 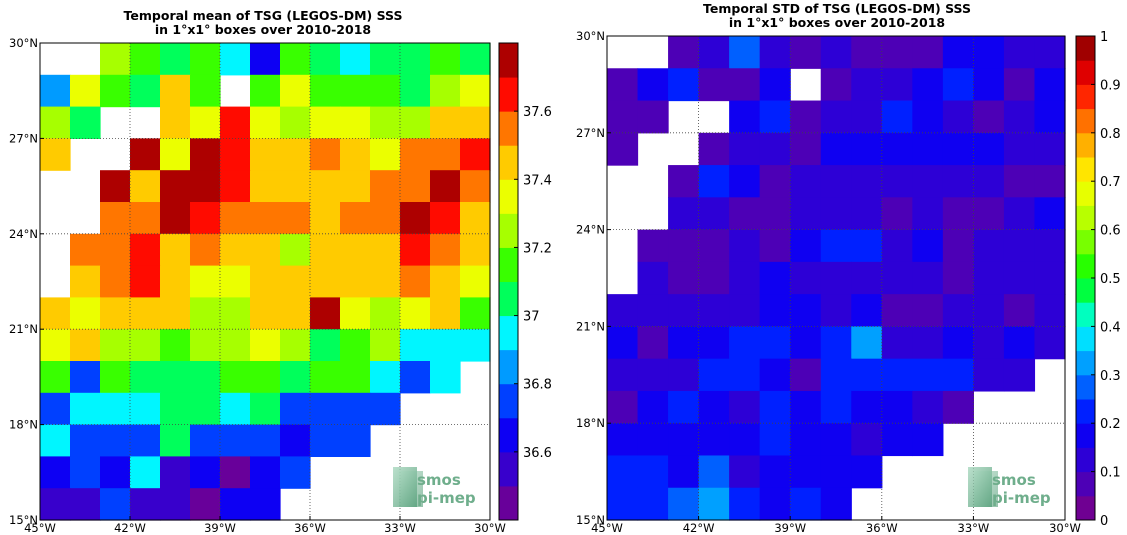 I want to click on colorbar-tick-label: 0.6, so click(x=1110, y=231).